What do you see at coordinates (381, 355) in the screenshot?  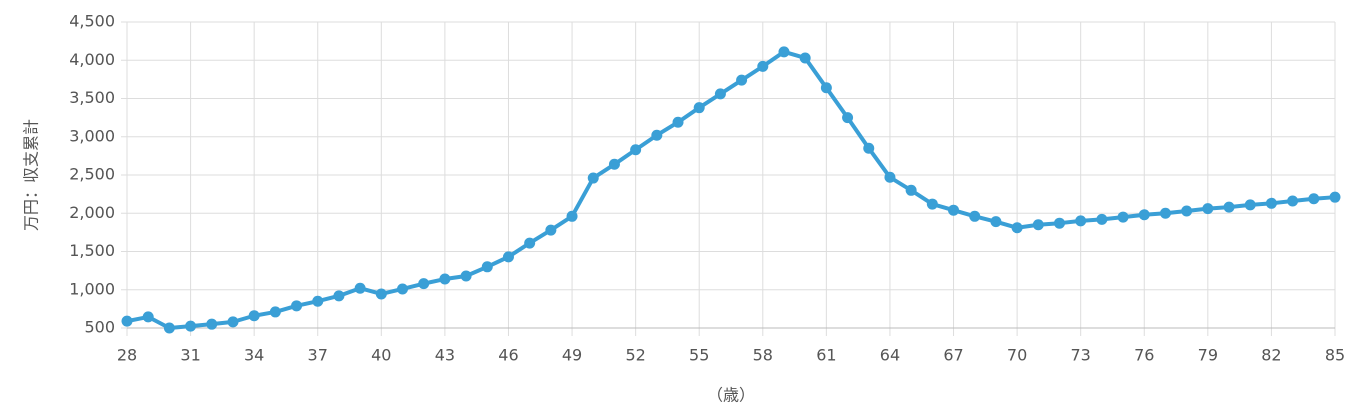 I see `x-tick-label: 40` at bounding box center [381, 355].